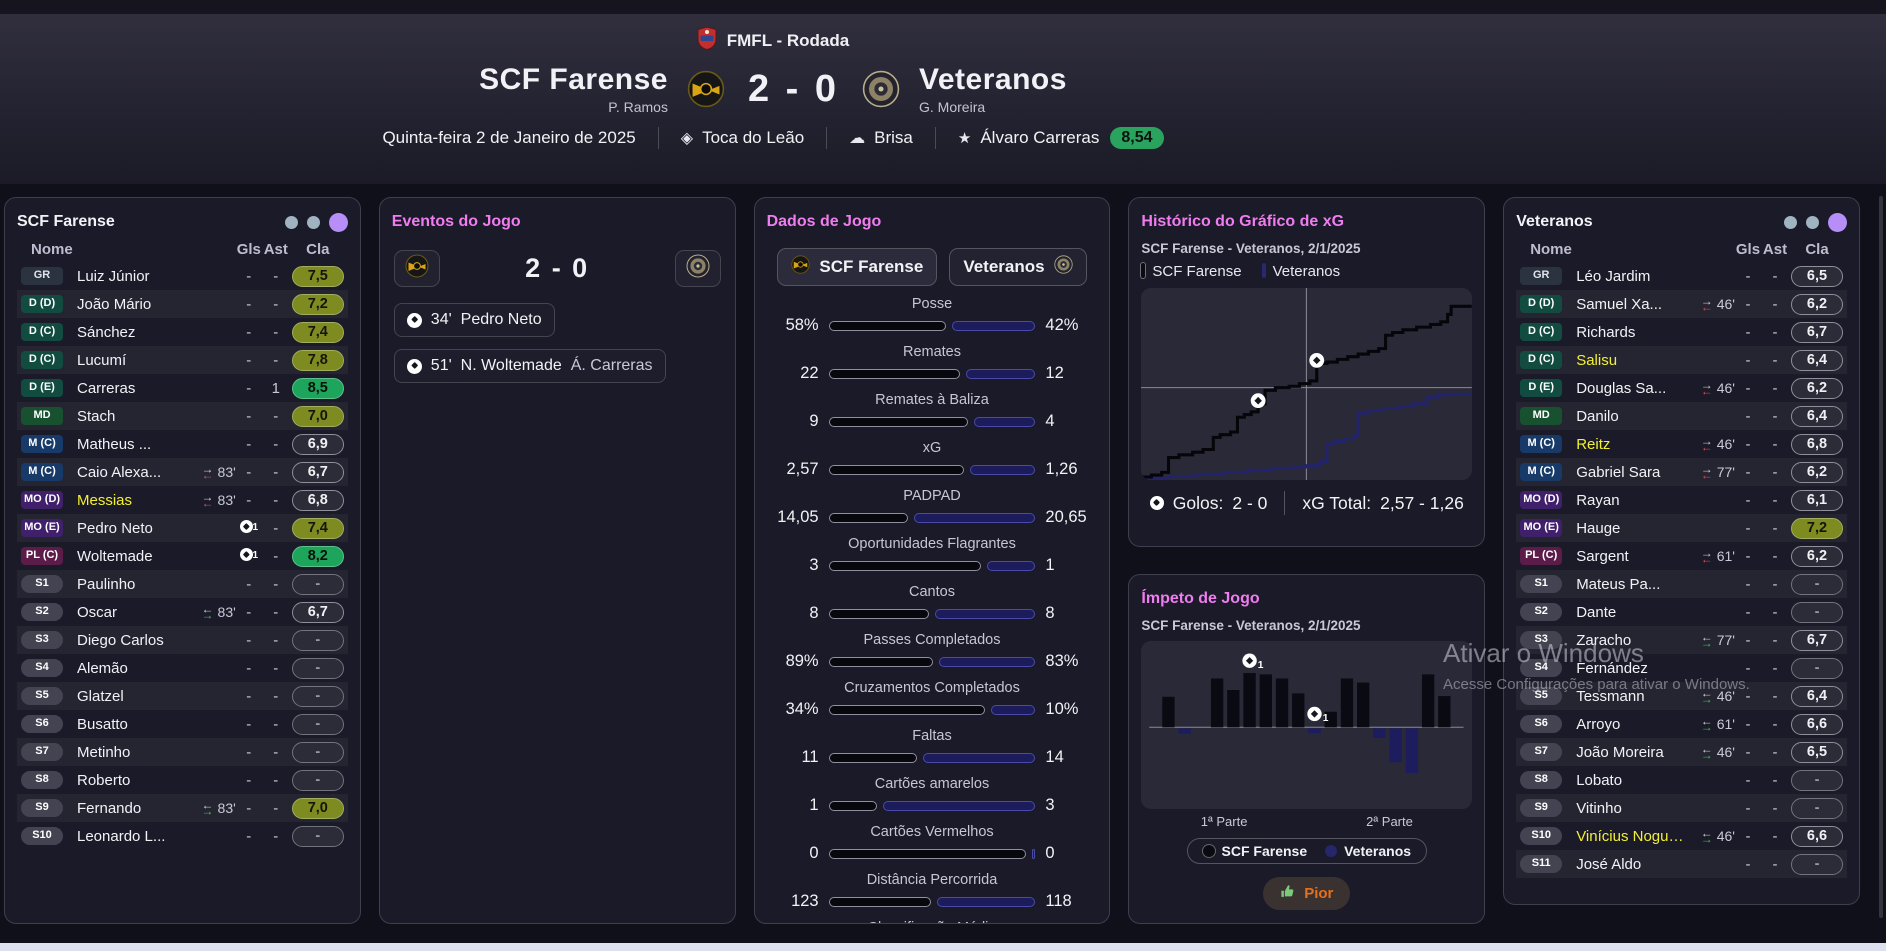  What do you see at coordinates (1775, 249) in the screenshot?
I see `col-ast: Ast` at bounding box center [1775, 249].